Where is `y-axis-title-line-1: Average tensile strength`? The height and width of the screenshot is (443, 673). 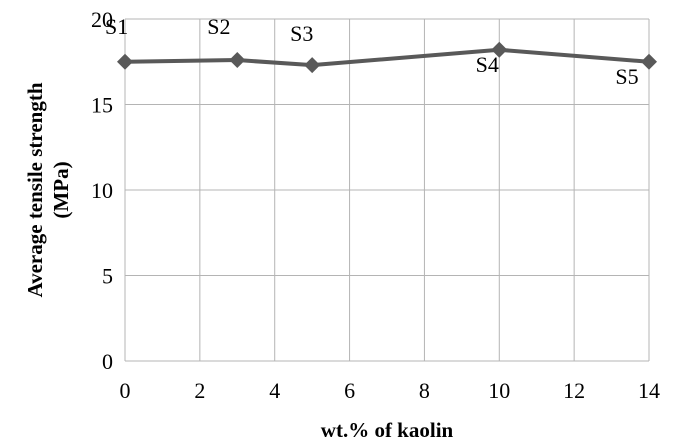 y-axis-title-line-1: Average tensile strength is located at coordinates (35, 189).